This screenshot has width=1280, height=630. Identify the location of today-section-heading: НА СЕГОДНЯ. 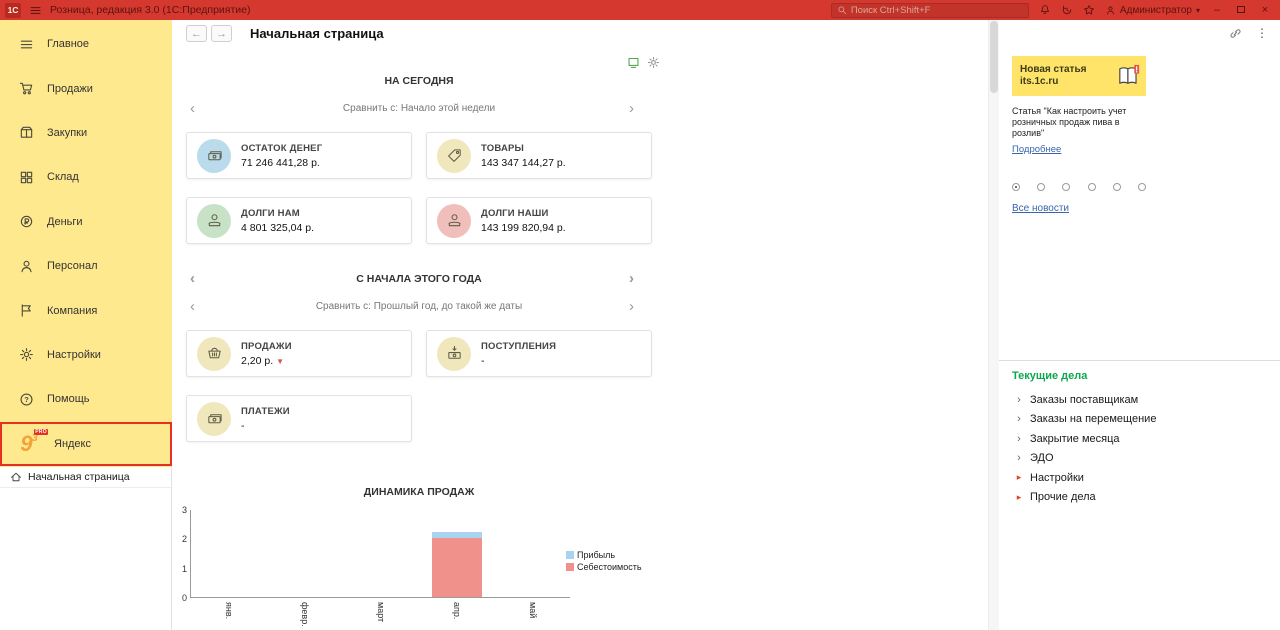
(419, 81).